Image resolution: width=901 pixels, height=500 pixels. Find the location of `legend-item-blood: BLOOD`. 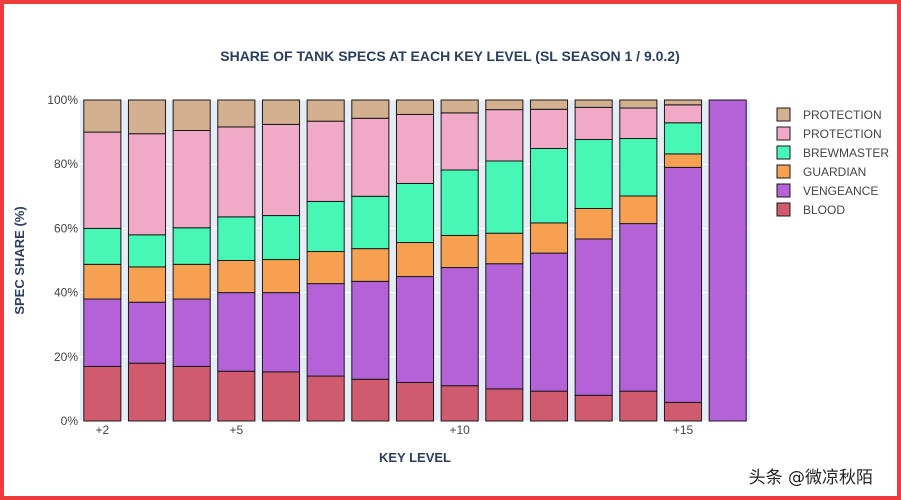

legend-item-blood: BLOOD is located at coordinates (810, 209).